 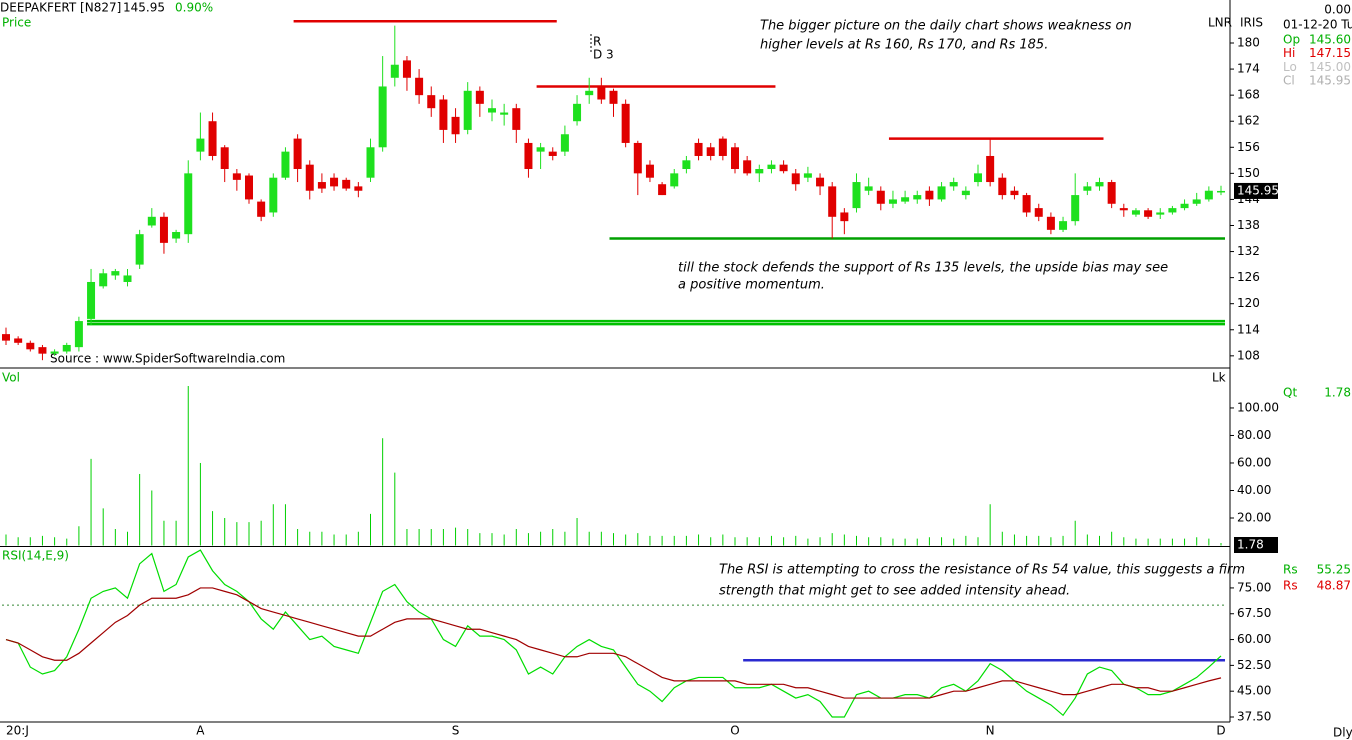 What do you see at coordinates (1342, 733) in the screenshot?
I see `period: Dly` at bounding box center [1342, 733].